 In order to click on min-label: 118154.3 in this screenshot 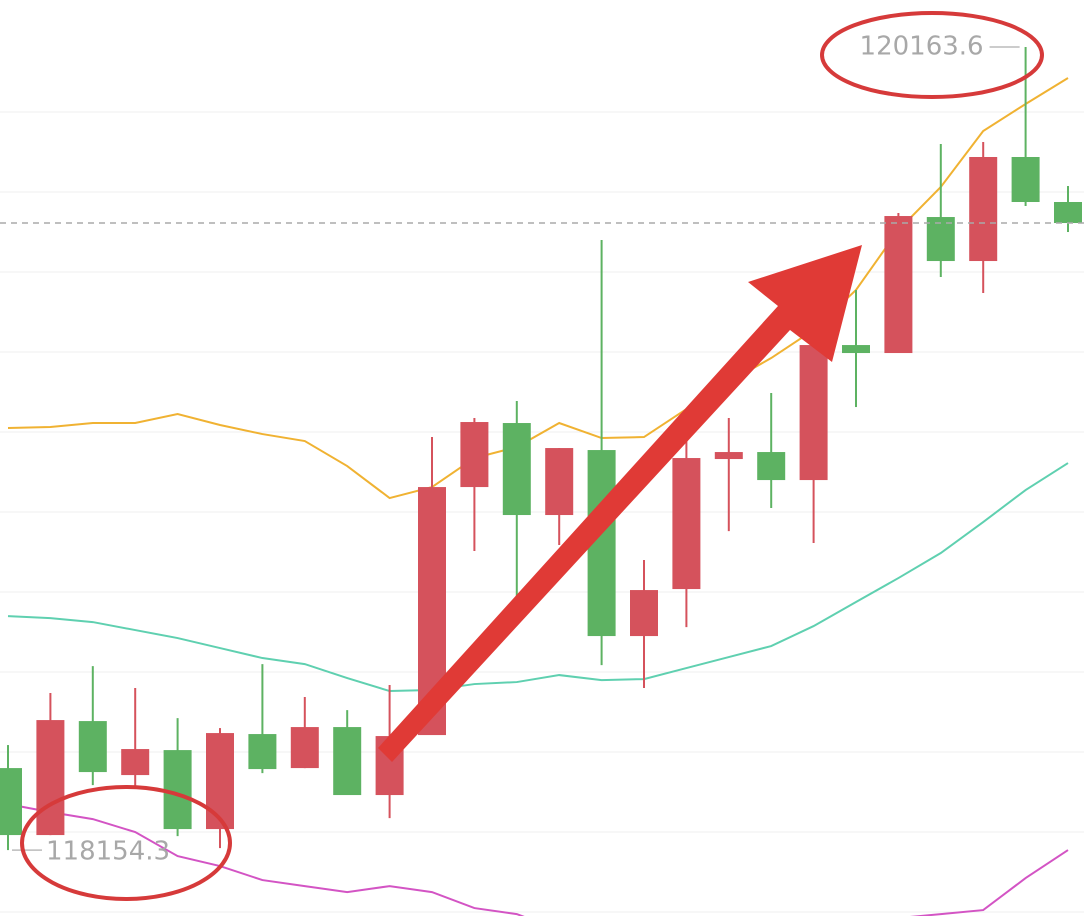, I will do `click(108, 852)`.